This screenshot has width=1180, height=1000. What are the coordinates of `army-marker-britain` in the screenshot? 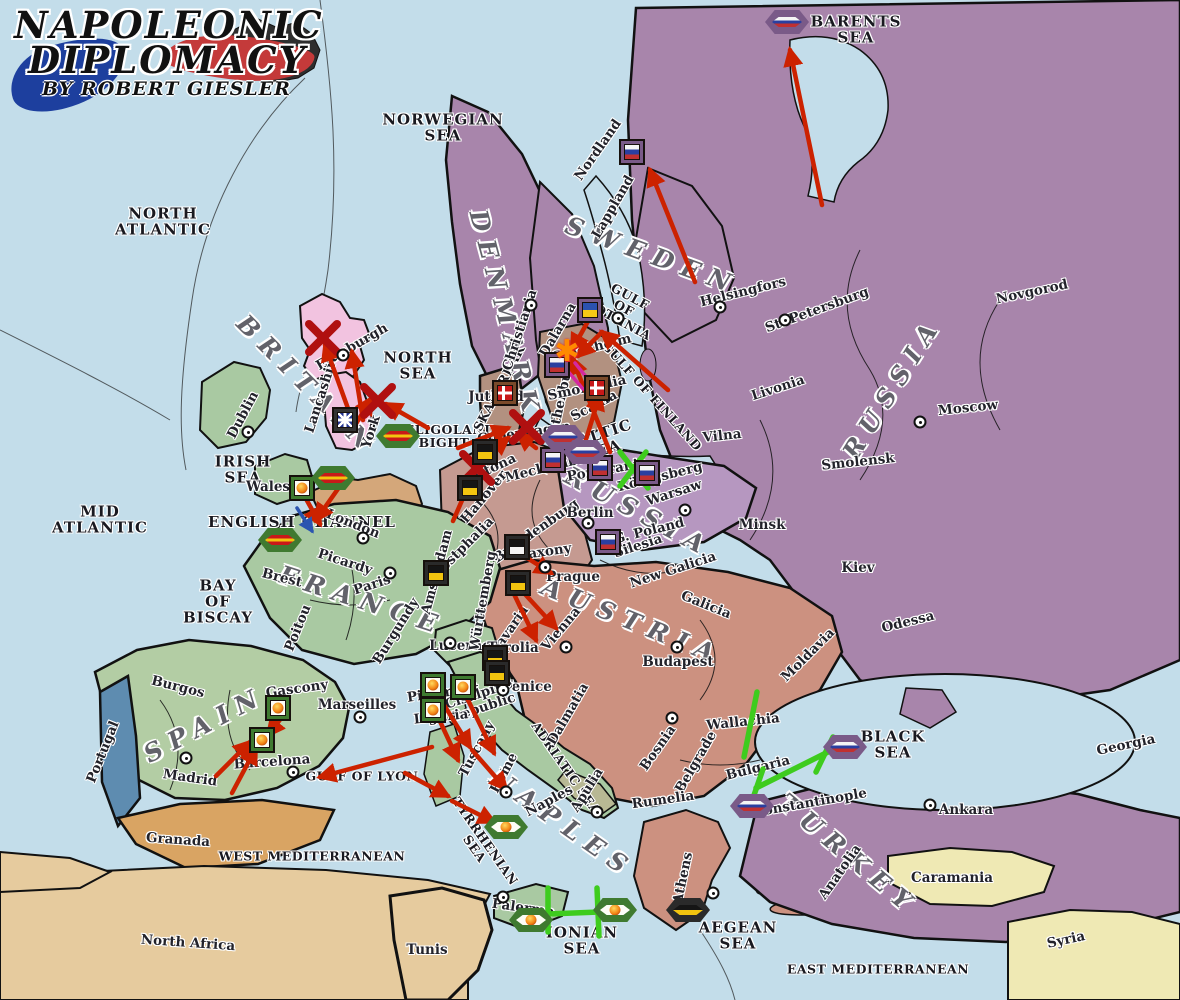 It's located at (345, 420).